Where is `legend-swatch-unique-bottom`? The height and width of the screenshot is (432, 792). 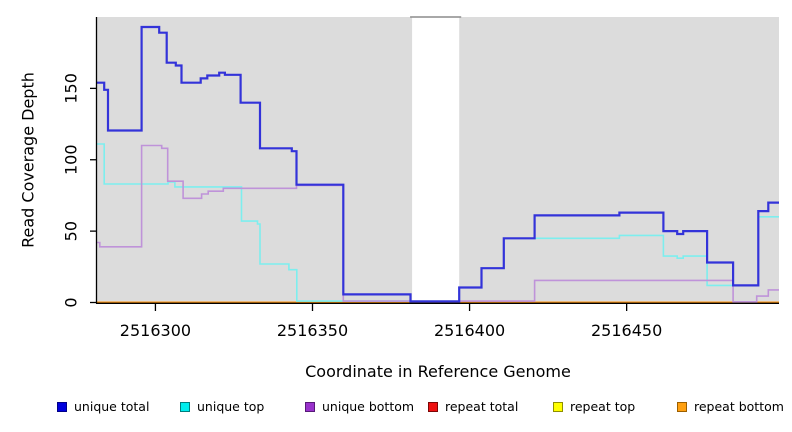
legend-swatch-unique-bottom is located at coordinates (310, 406).